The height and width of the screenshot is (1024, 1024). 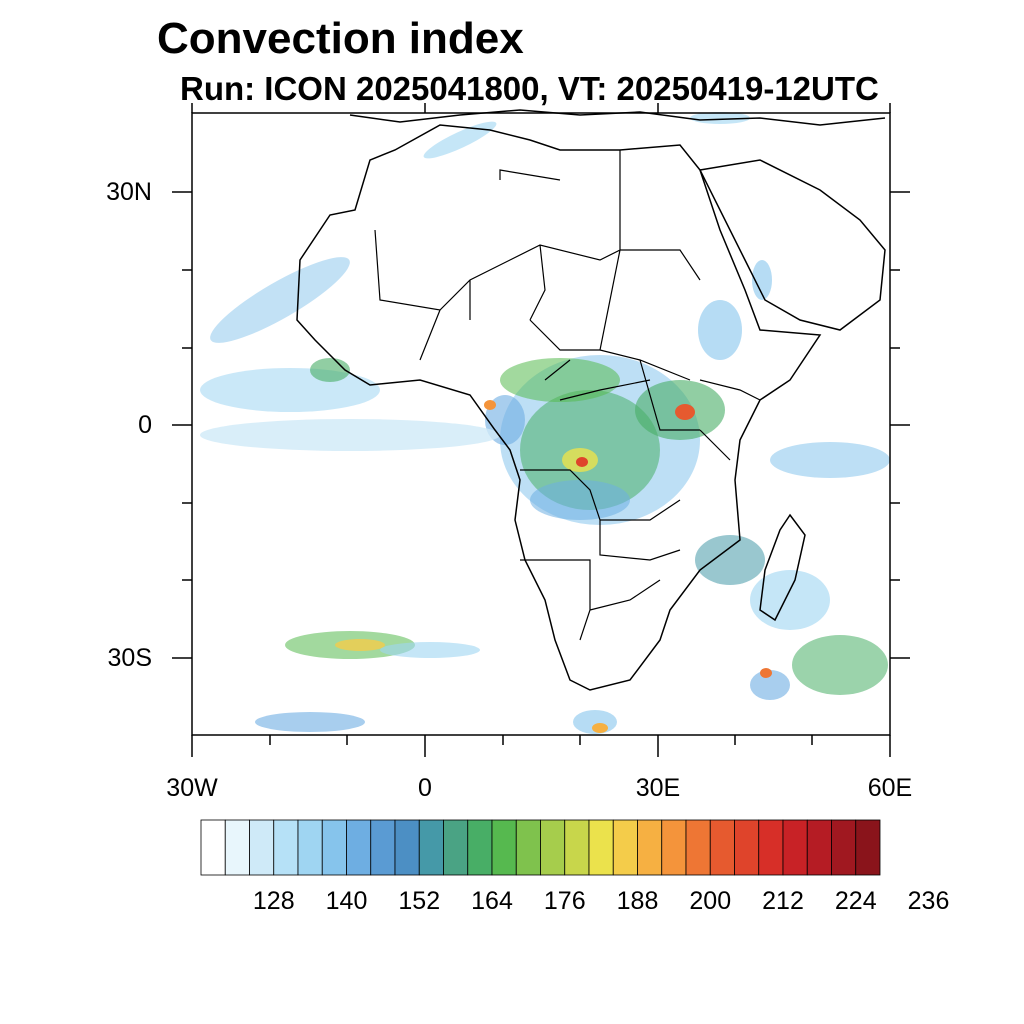 What do you see at coordinates (564, 901) in the screenshot?
I see `colorbar-label: 176` at bounding box center [564, 901].